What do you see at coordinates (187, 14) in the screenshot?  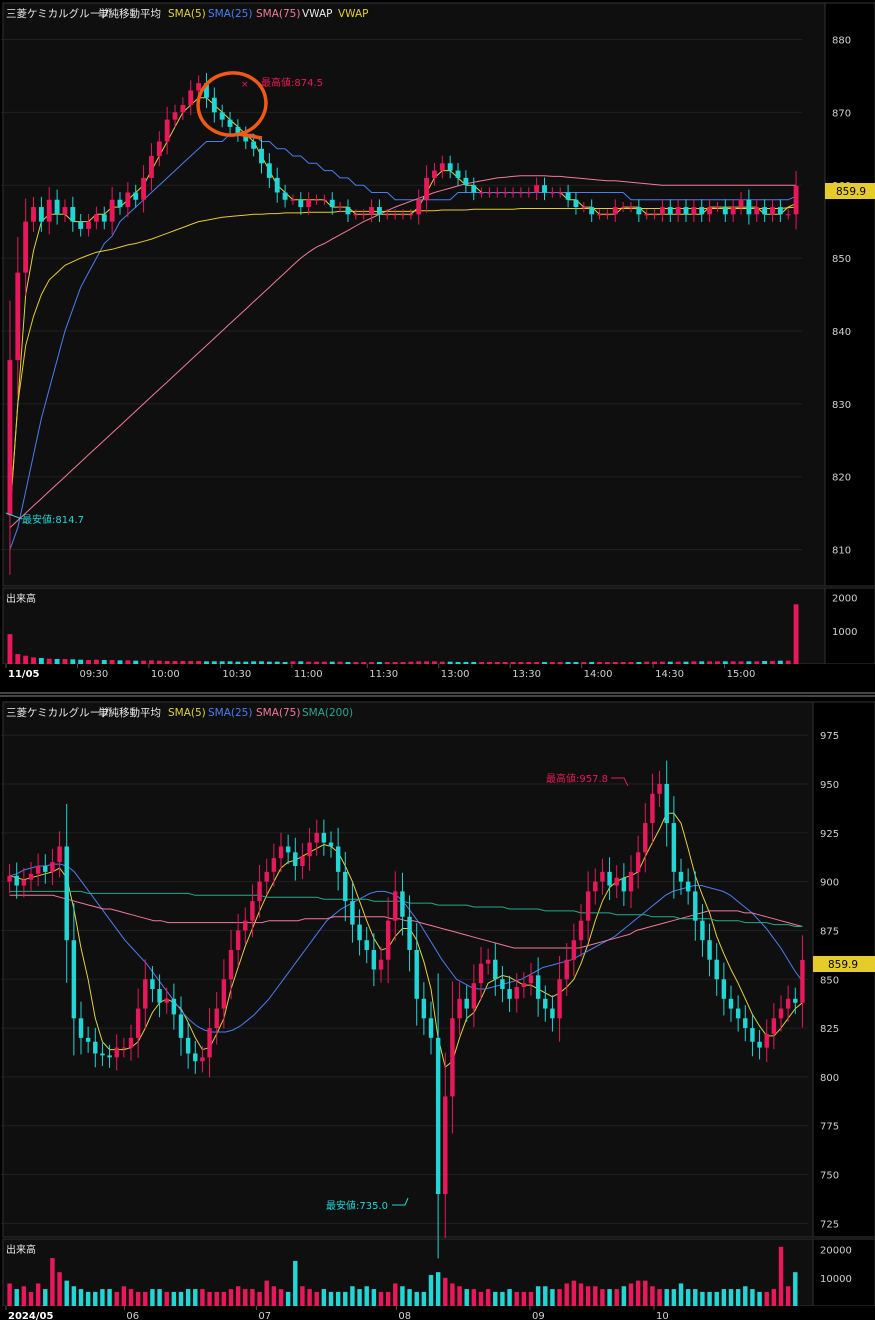 I see `top-legend-sma5: SMA(5)` at bounding box center [187, 14].